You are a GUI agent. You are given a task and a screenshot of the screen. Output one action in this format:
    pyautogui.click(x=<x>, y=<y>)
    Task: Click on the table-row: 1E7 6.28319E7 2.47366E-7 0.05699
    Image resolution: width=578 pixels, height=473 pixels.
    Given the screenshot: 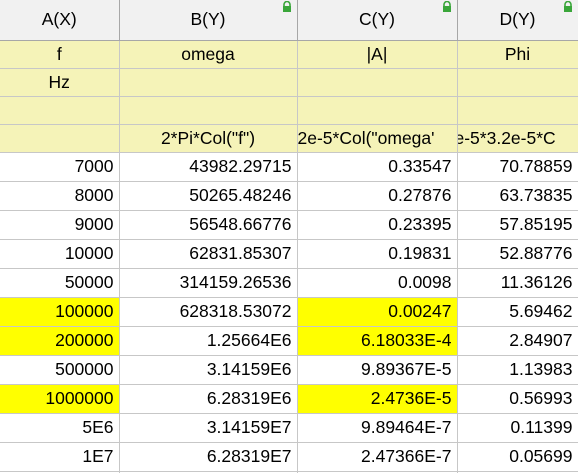 What is the action you would take?
    pyautogui.click(x=289, y=457)
    